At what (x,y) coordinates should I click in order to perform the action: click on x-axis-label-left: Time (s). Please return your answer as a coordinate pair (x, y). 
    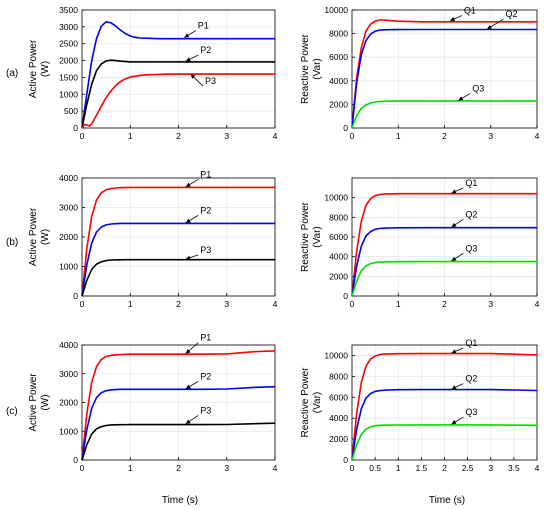
    Looking at the image, I should click on (180, 500).